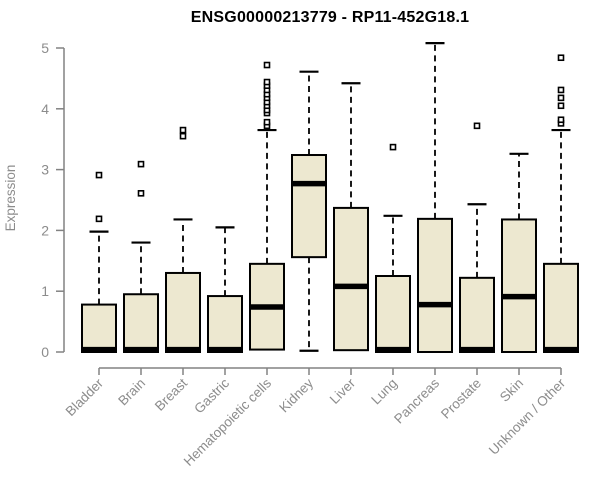 The width and height of the screenshot is (600, 500). What do you see at coordinates (393, 147) in the screenshot?
I see `outlier-point-lung` at bounding box center [393, 147].